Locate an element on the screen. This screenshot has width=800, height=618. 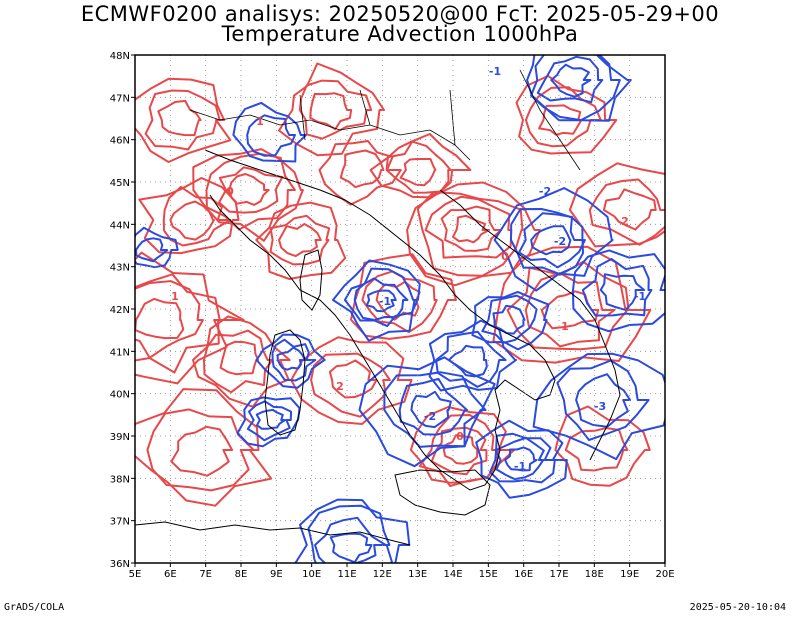
balkan-coastline is located at coordinates (530, 325).